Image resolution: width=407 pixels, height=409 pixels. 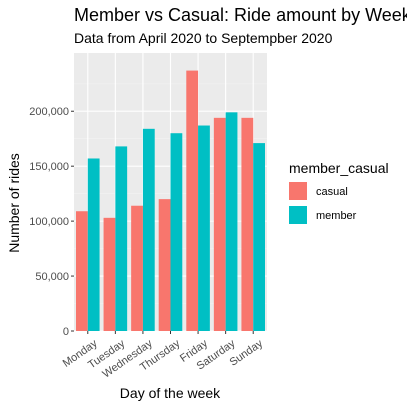 What do you see at coordinates (204, 228) in the screenshot?
I see `bar-member-friday` at bounding box center [204, 228].